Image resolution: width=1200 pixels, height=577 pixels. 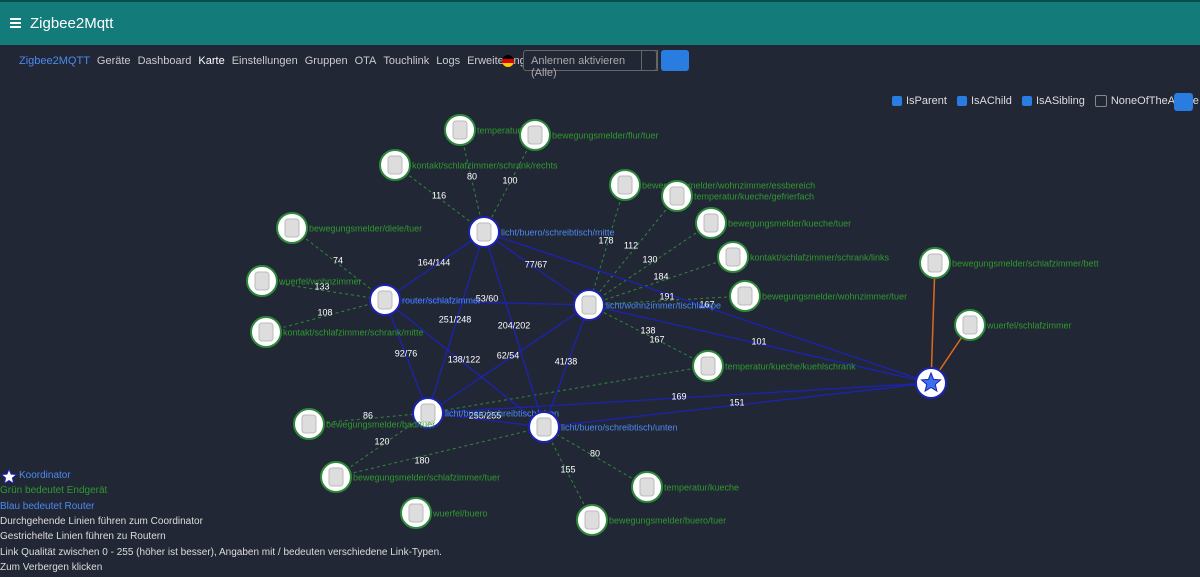 I want to click on checkbox, so click(x=897, y=101).